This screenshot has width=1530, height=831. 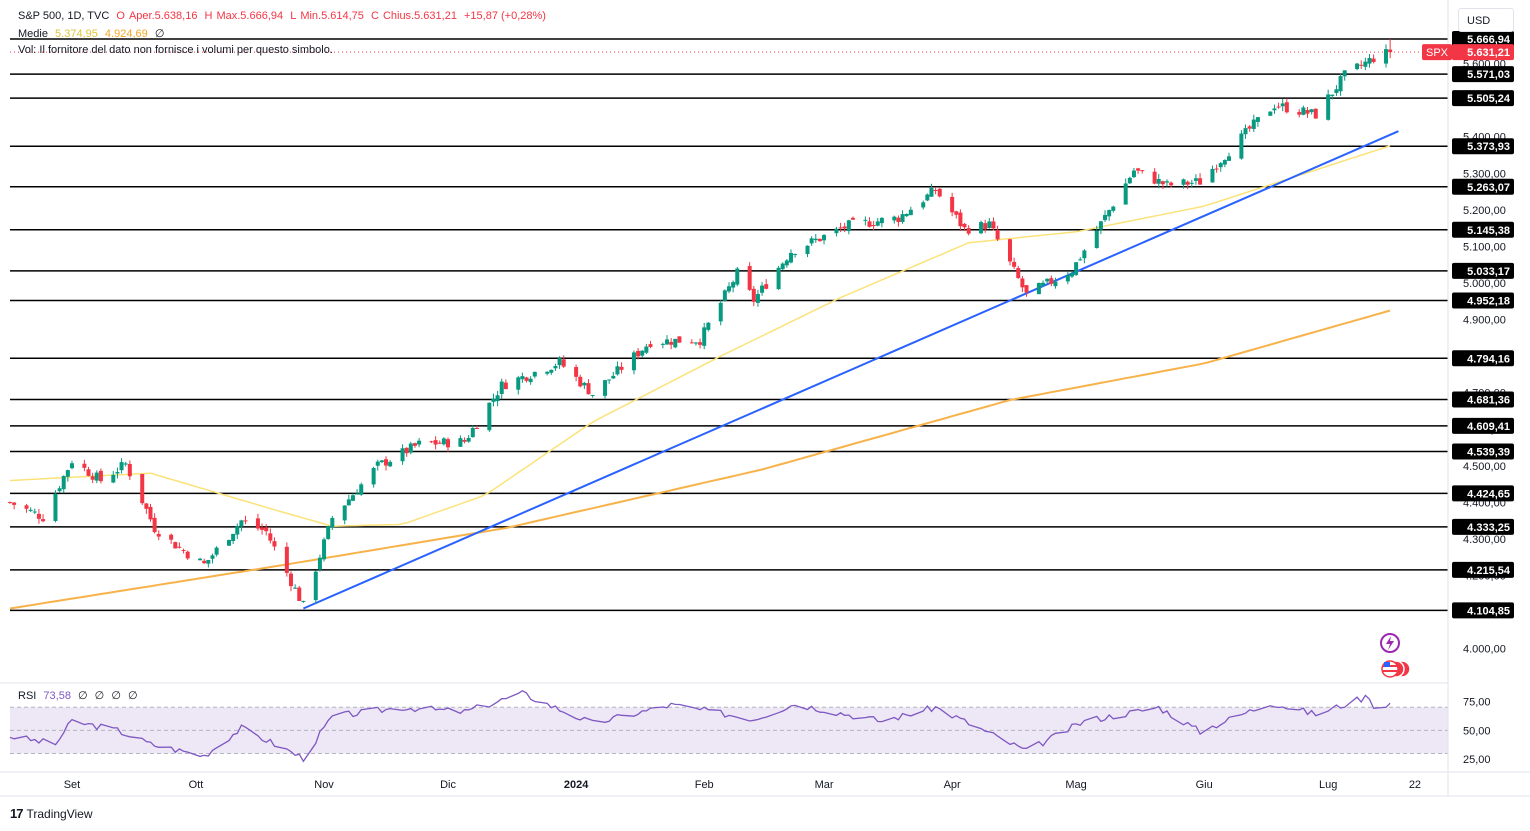 What do you see at coordinates (1484, 247) in the screenshot?
I see `y-tick-label: 5.100,00` at bounding box center [1484, 247].